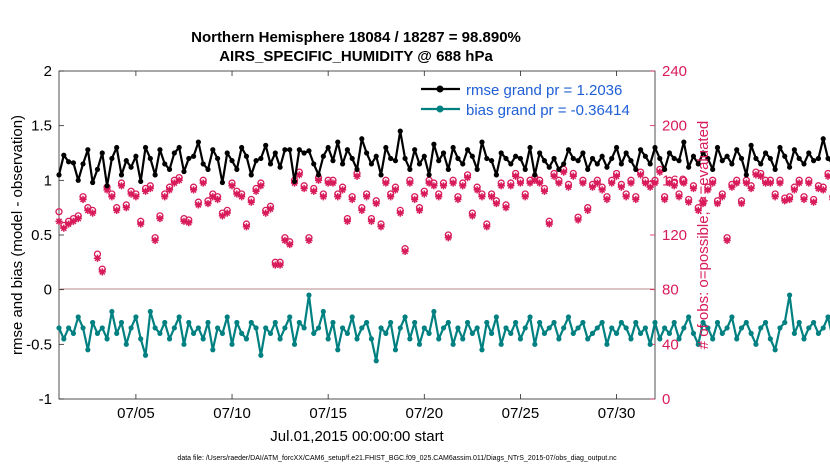 Image resolution: width=830 pixels, height=470 pixels. I want to click on legend-bias-marker, so click(440, 109).